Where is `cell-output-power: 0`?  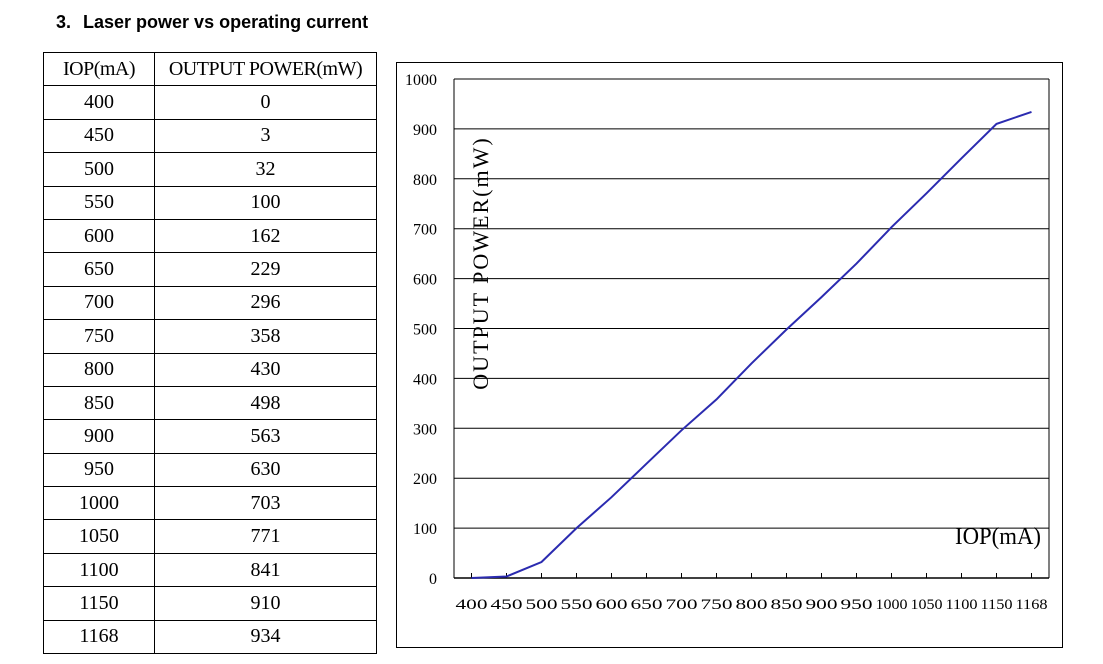 cell-output-power: 0 is located at coordinates (265, 102).